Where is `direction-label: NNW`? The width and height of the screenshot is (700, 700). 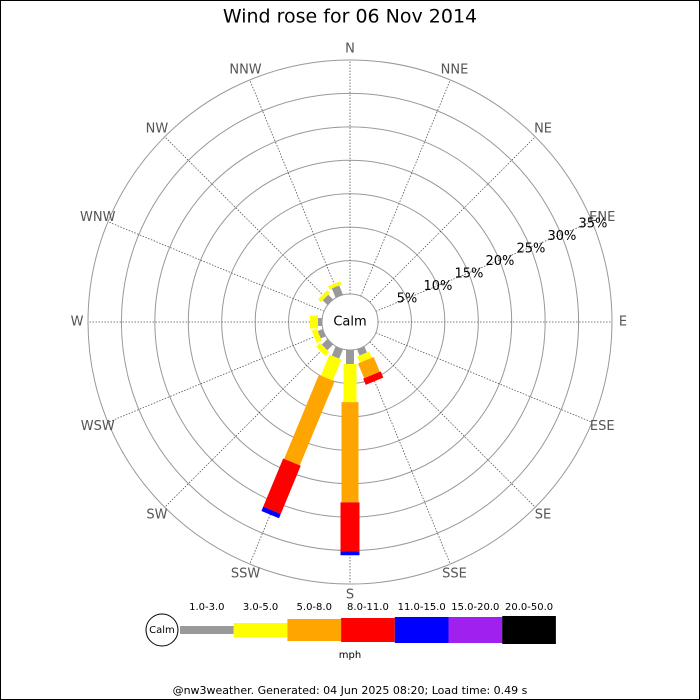
direction-label: NNW is located at coordinates (245, 69).